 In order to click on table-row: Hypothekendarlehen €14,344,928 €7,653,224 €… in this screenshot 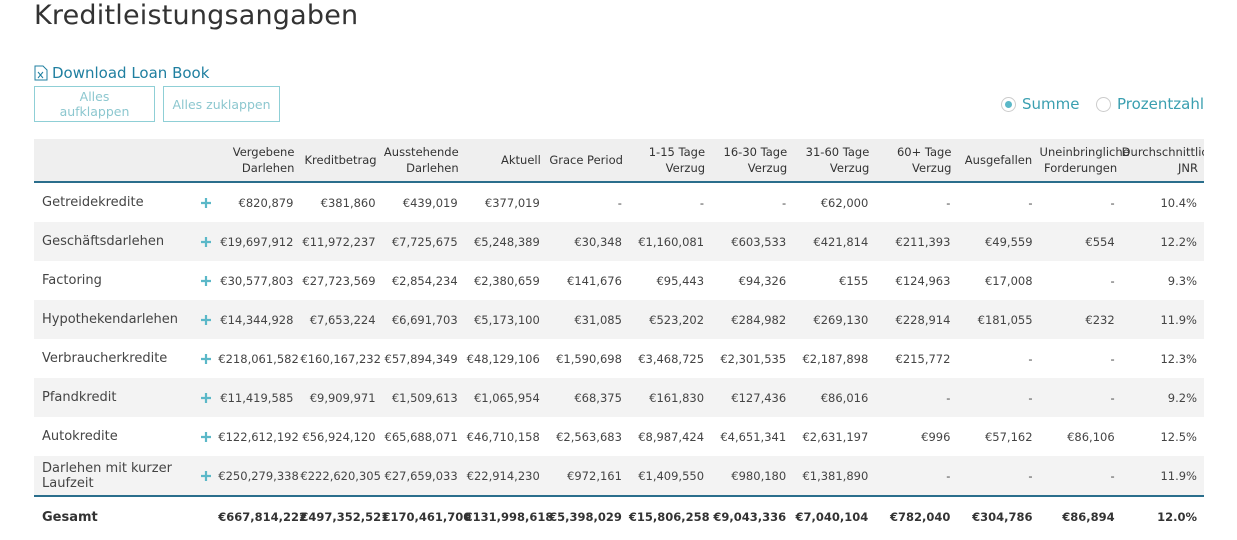, I will do `click(619, 319)`.